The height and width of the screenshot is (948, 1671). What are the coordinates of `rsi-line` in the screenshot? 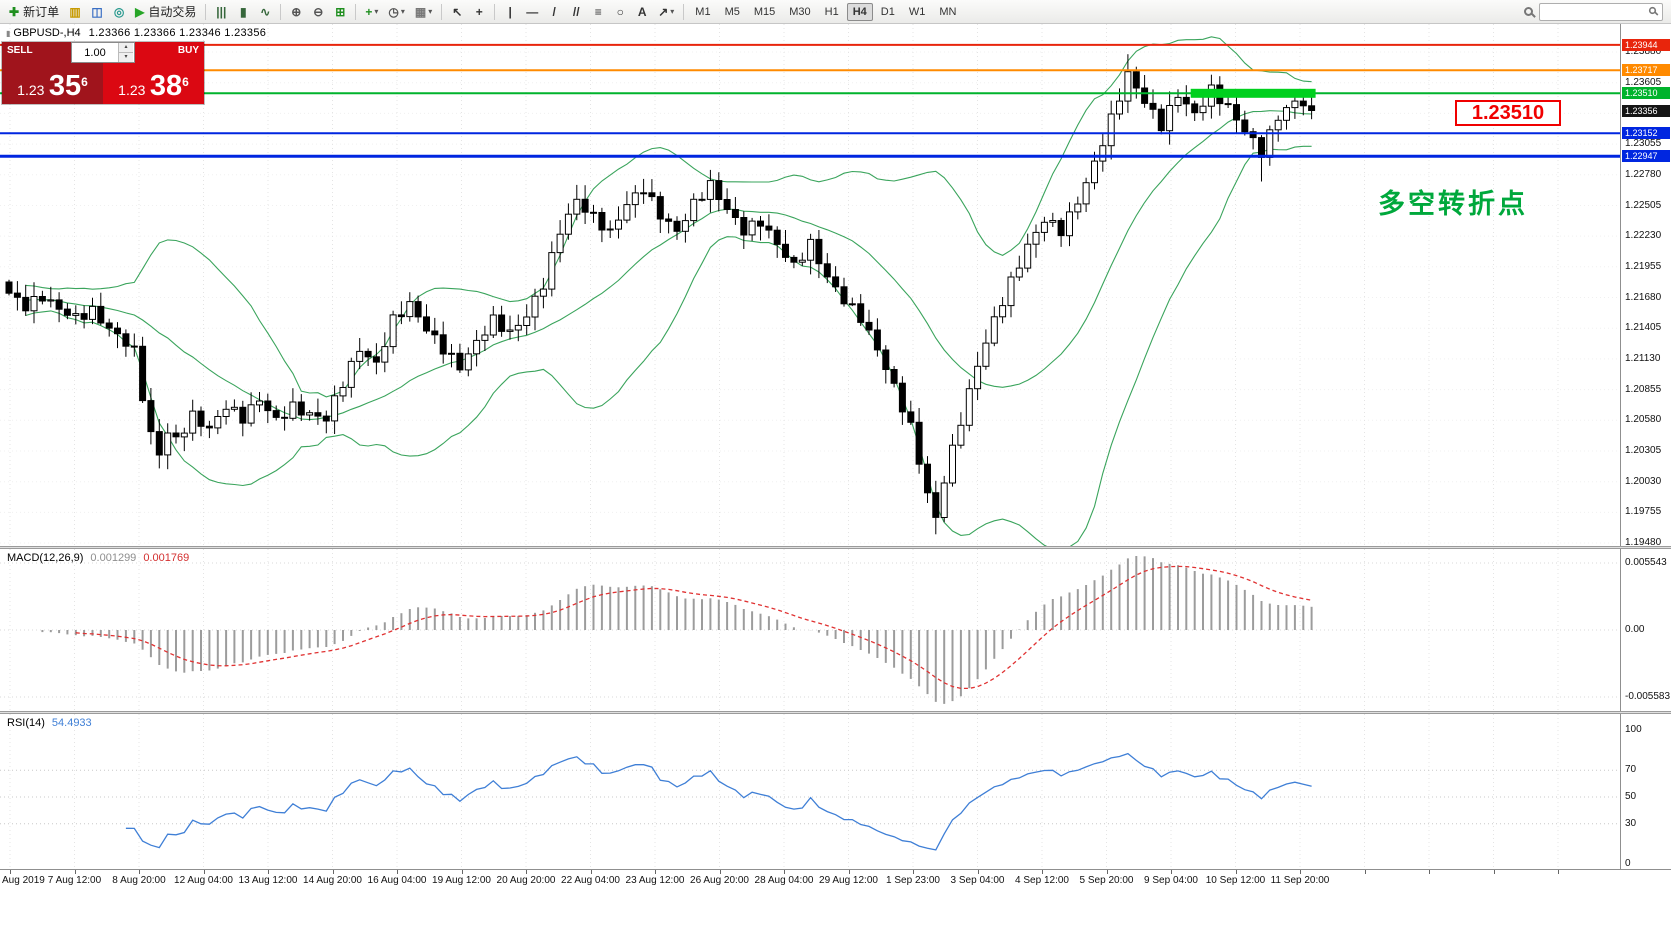 It's located at (718, 801).